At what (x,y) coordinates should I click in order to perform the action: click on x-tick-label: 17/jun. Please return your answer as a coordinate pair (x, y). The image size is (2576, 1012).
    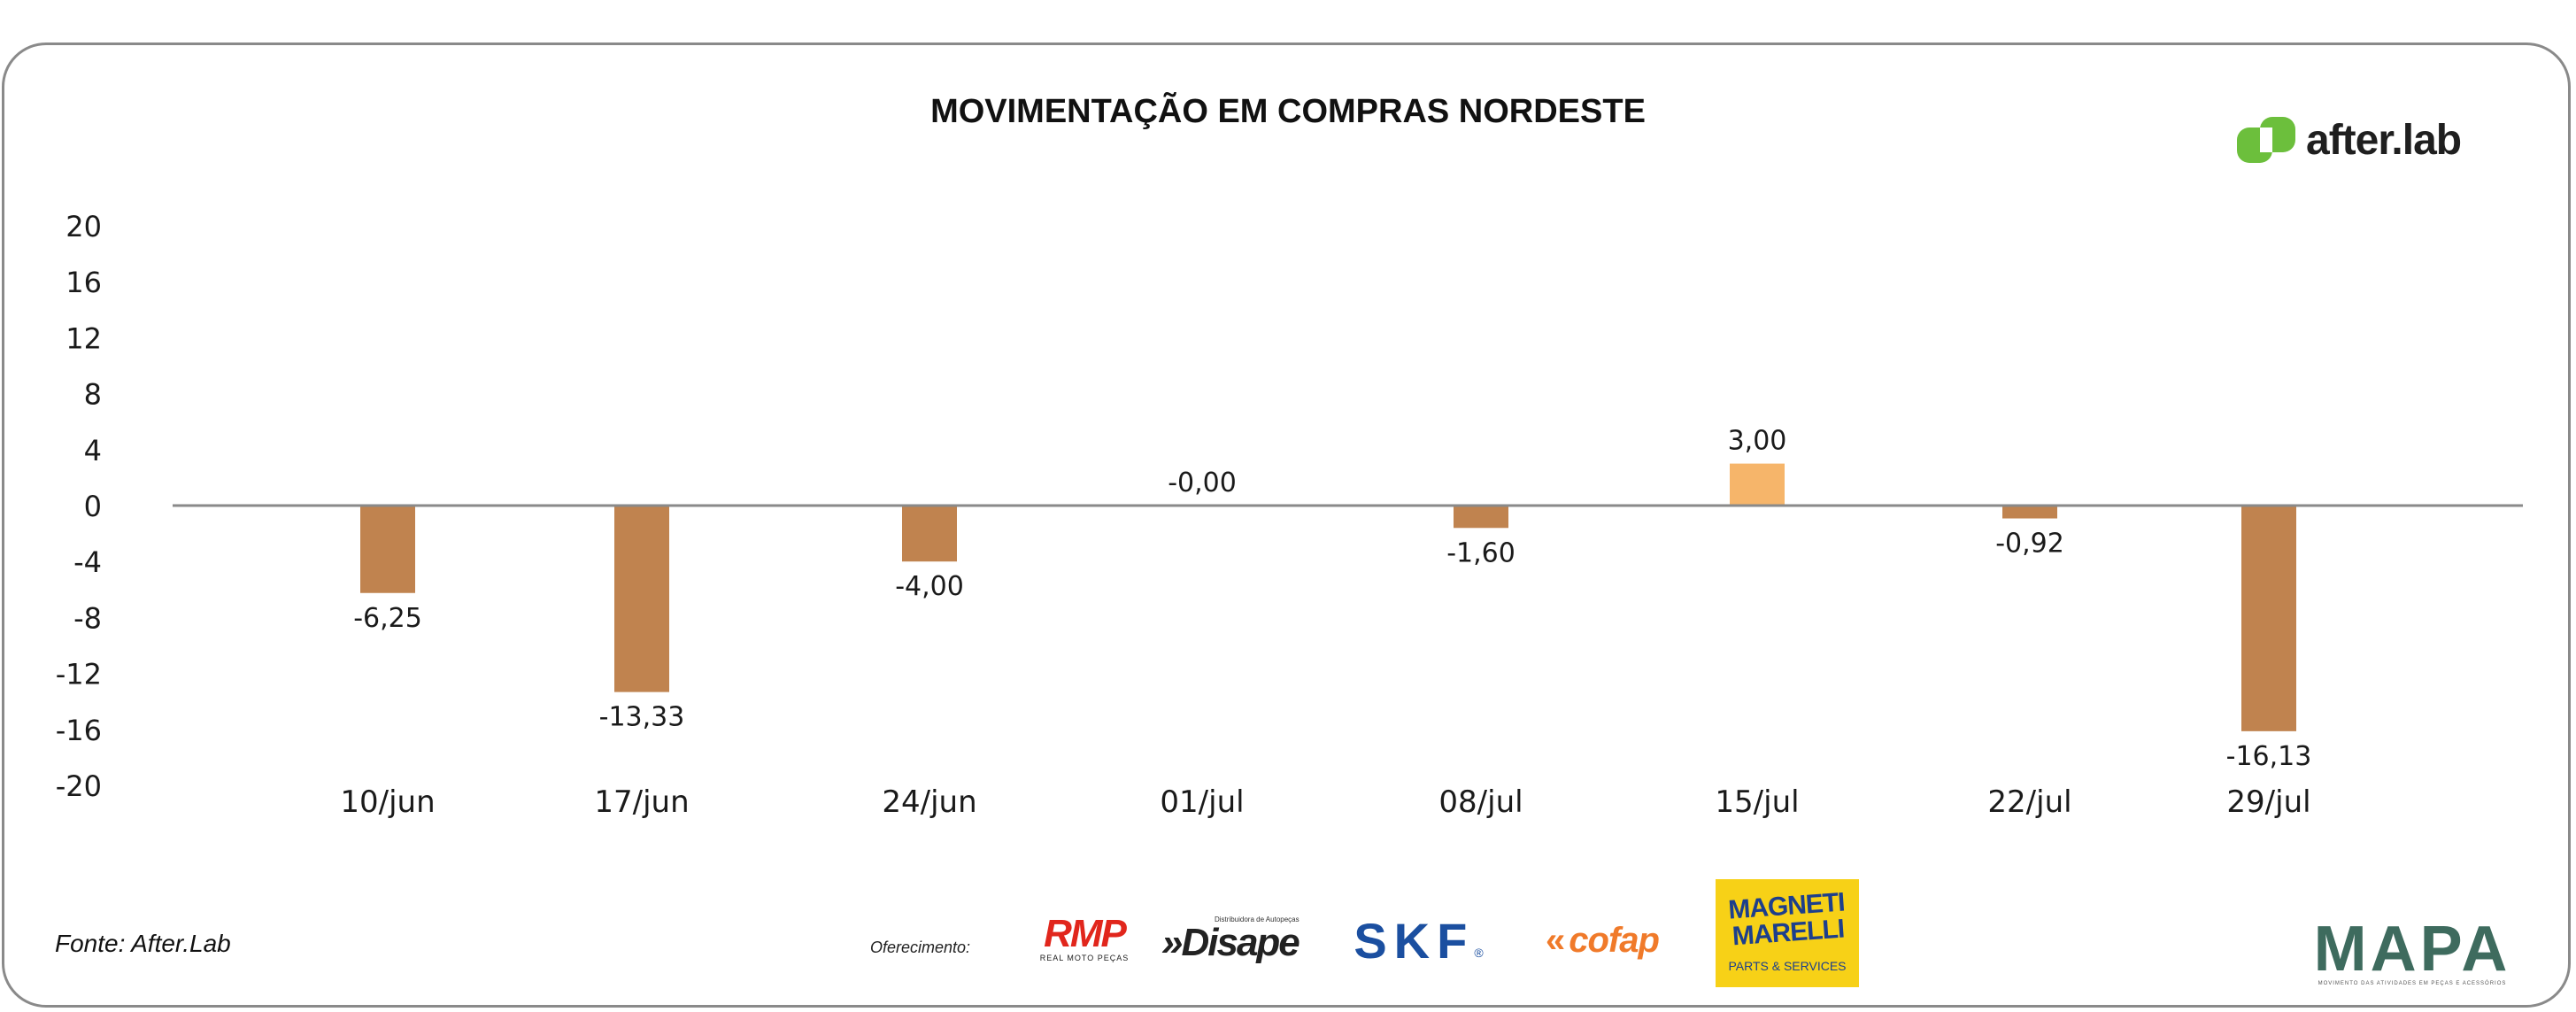
    Looking at the image, I should click on (641, 802).